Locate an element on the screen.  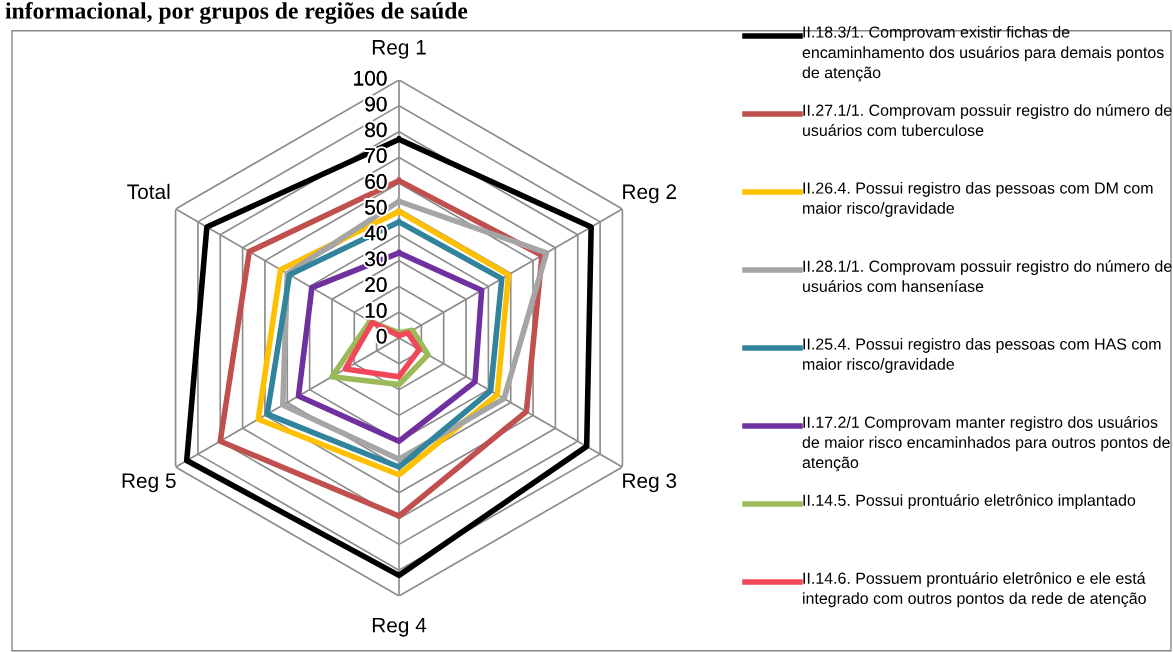
legend-label: II.28.1/1. Comprovam possuir registro do número de usuários com hanseníase is located at coordinates (987, 276).